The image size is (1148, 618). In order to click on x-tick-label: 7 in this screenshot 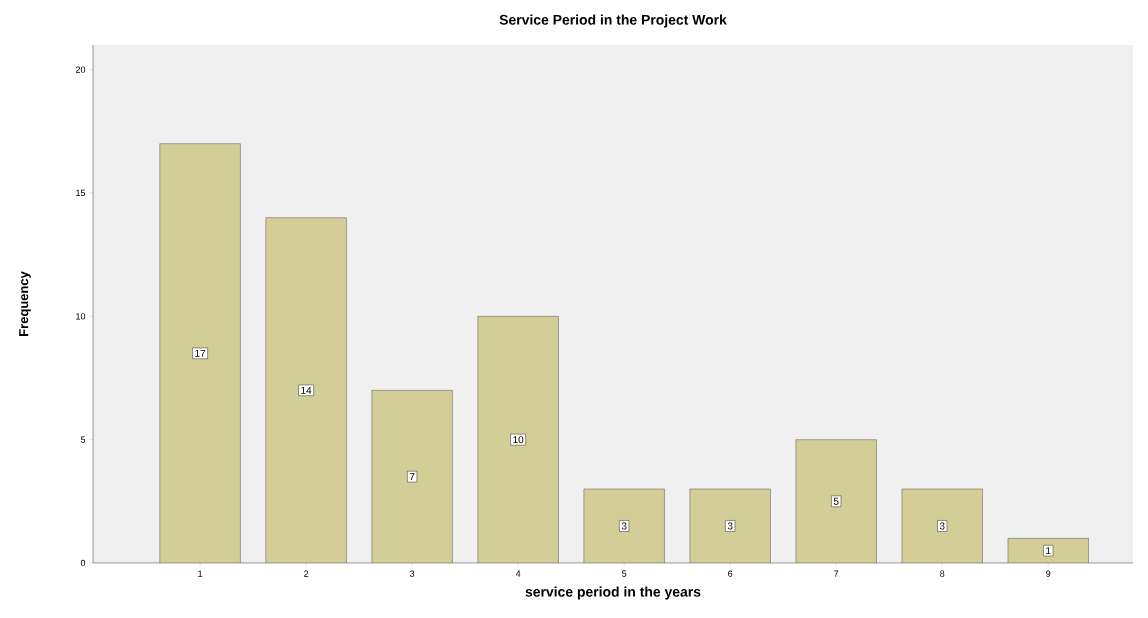, I will do `click(836, 573)`.